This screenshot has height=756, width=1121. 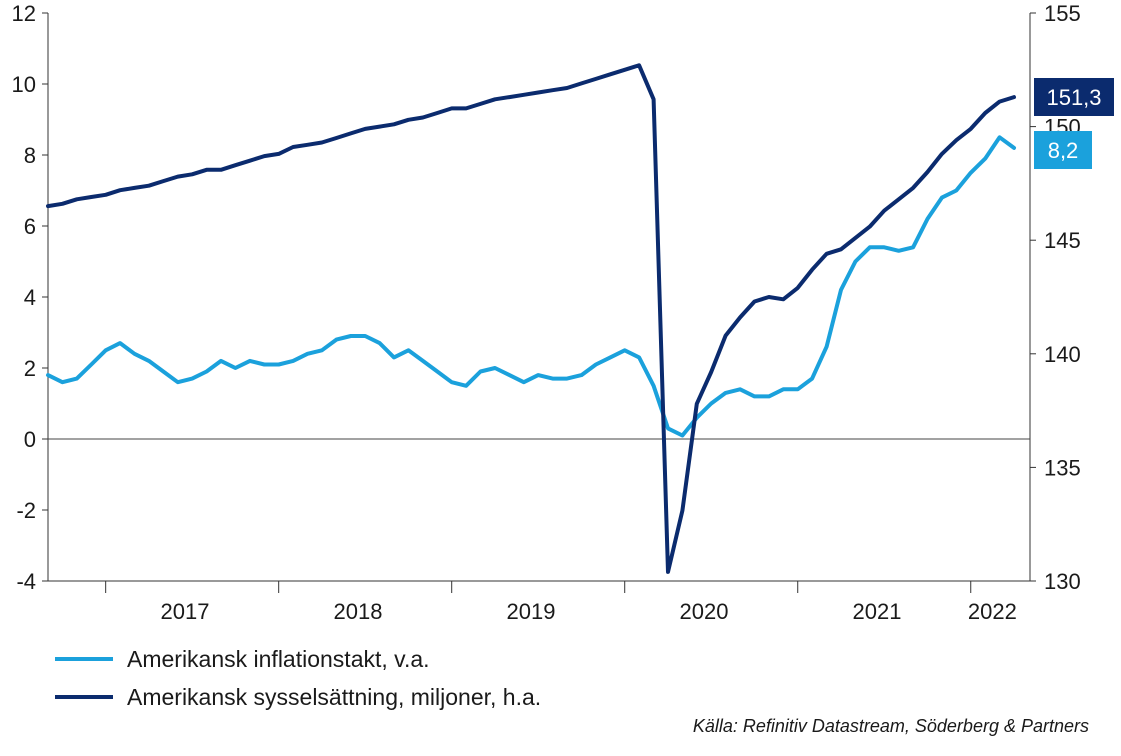 I want to click on x-tick-label: 2017, so click(x=184, y=611).